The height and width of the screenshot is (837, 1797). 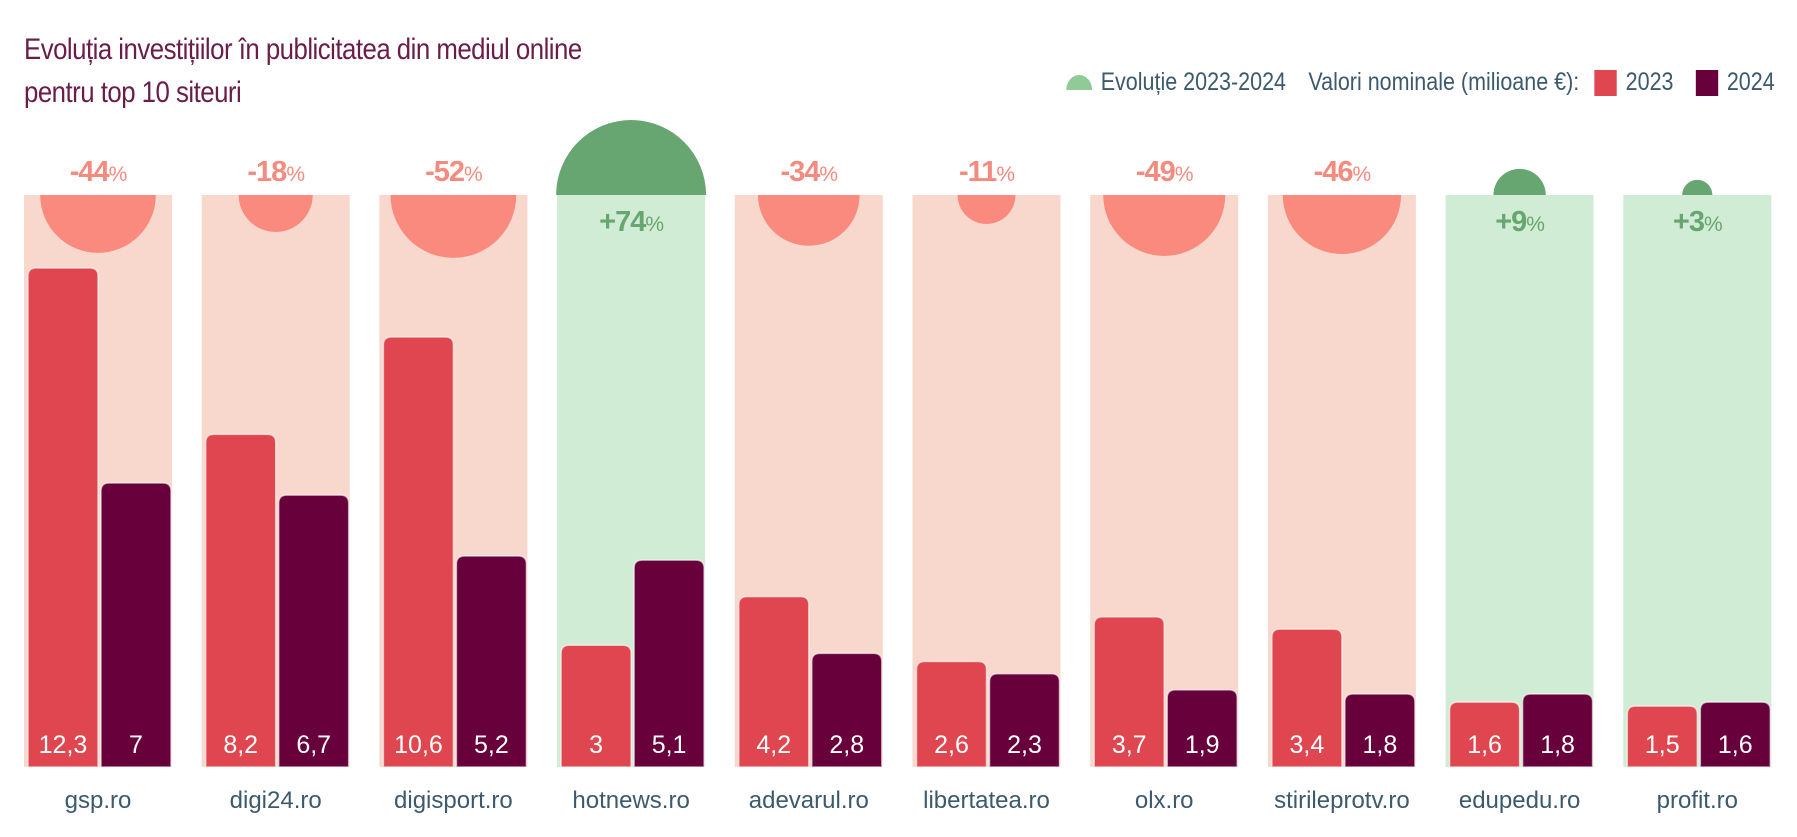 I want to click on bar-value-label: 6,7, so click(x=313, y=745).